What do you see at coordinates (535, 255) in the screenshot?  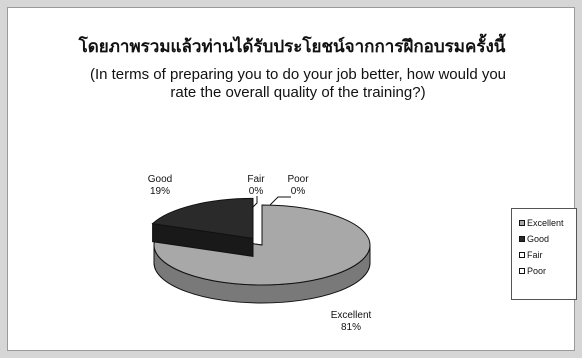 I see `legend-label-fair: Fair` at bounding box center [535, 255].